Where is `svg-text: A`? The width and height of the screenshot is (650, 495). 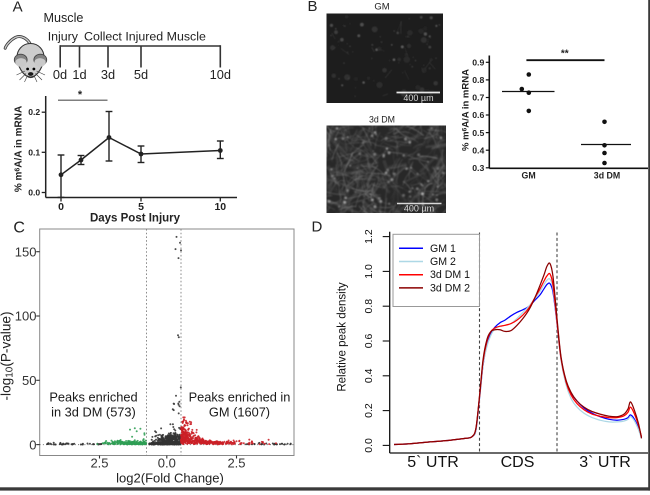 svg-text: A is located at coordinates (18, 8).